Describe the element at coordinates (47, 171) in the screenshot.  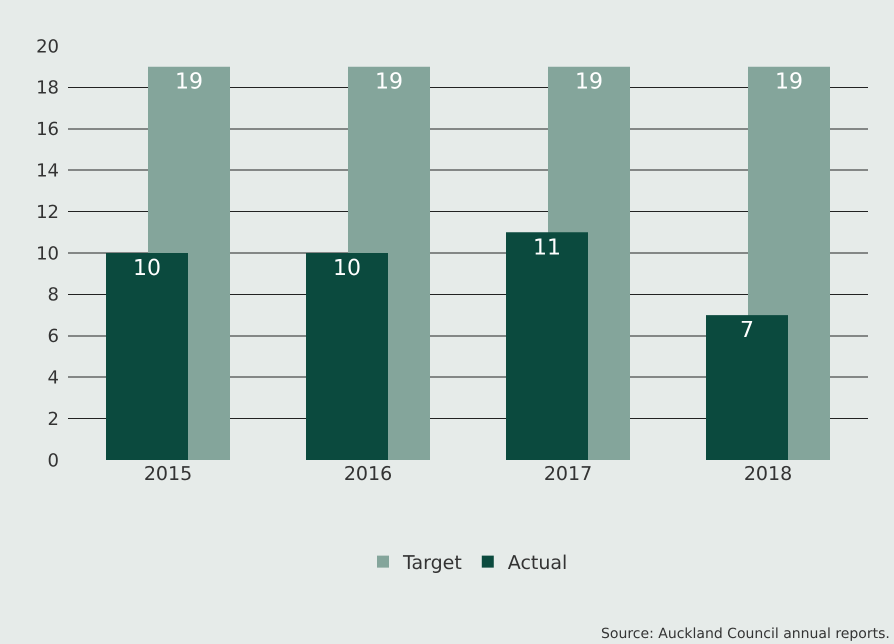
I see `y-tick-label: 14` at that location.